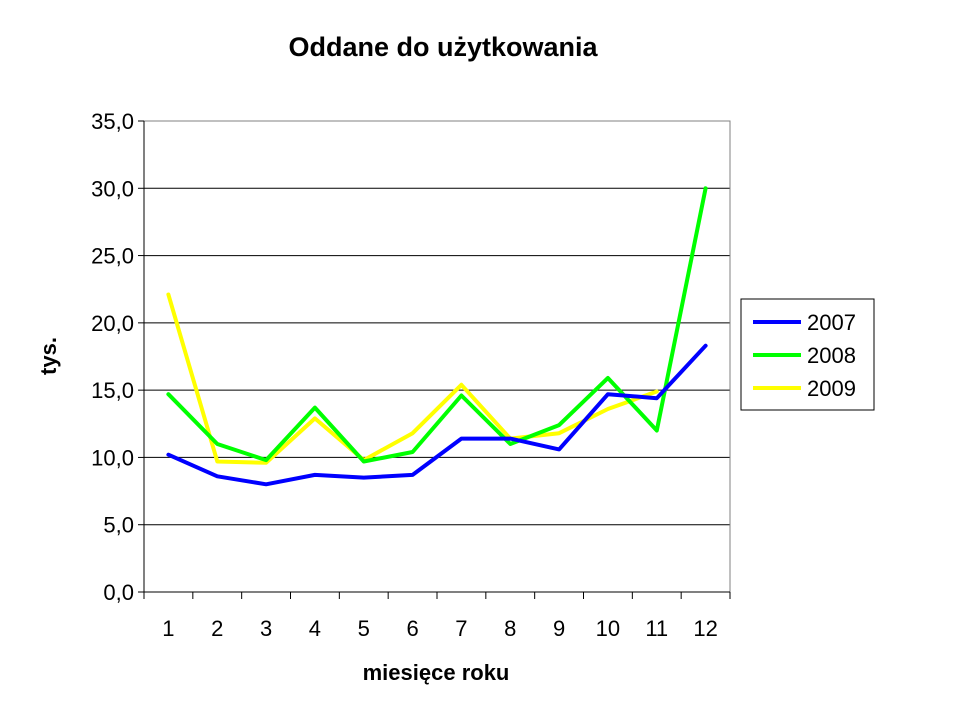 The width and height of the screenshot is (960, 720). I want to click on x-tick-label: 4, so click(315, 628).